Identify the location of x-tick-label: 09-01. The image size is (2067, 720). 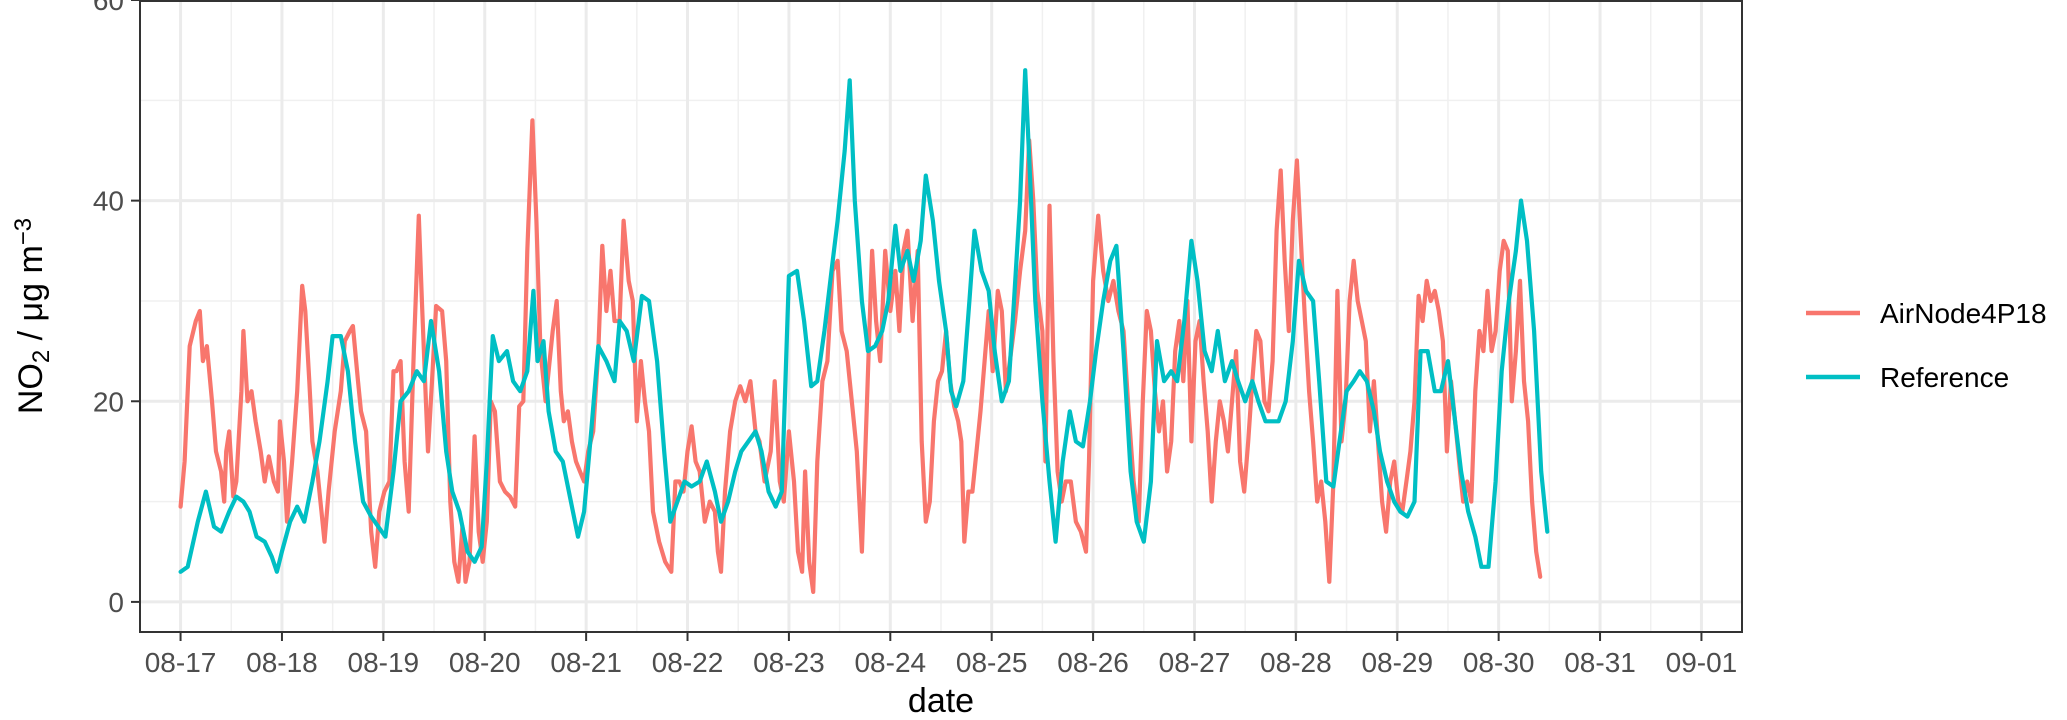
(1702, 662).